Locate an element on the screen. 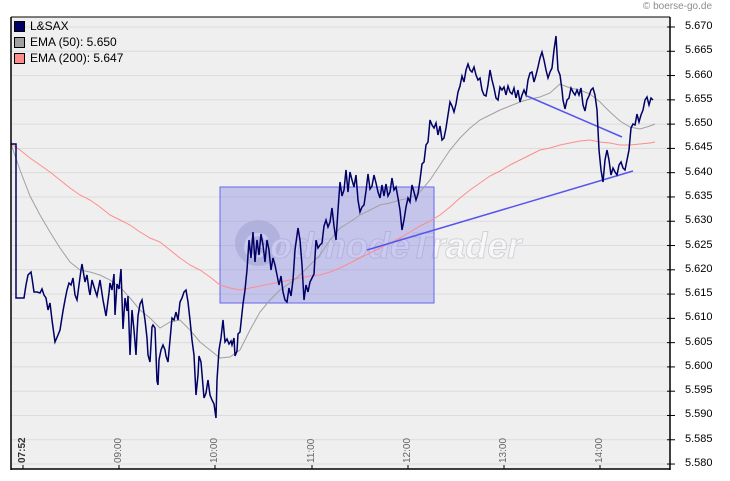 The height and width of the screenshot is (481, 730). y-tick-label: 5.585 is located at coordinates (699, 438).